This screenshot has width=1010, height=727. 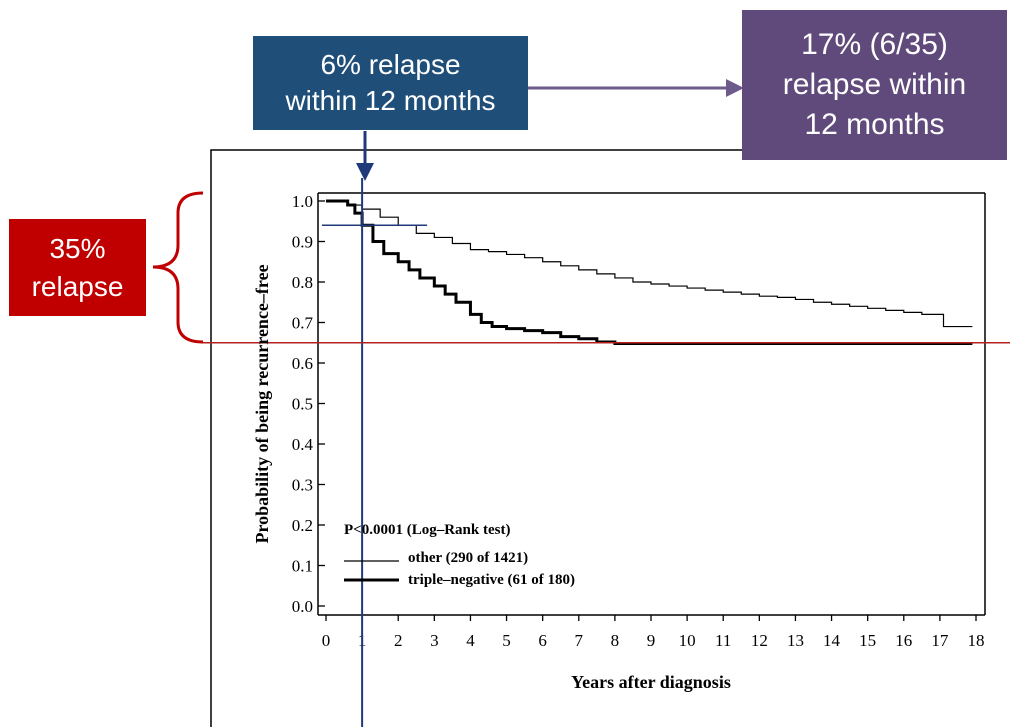 What do you see at coordinates (390, 100) in the screenshot?
I see `callout-6pct-line2: within 12 months` at bounding box center [390, 100].